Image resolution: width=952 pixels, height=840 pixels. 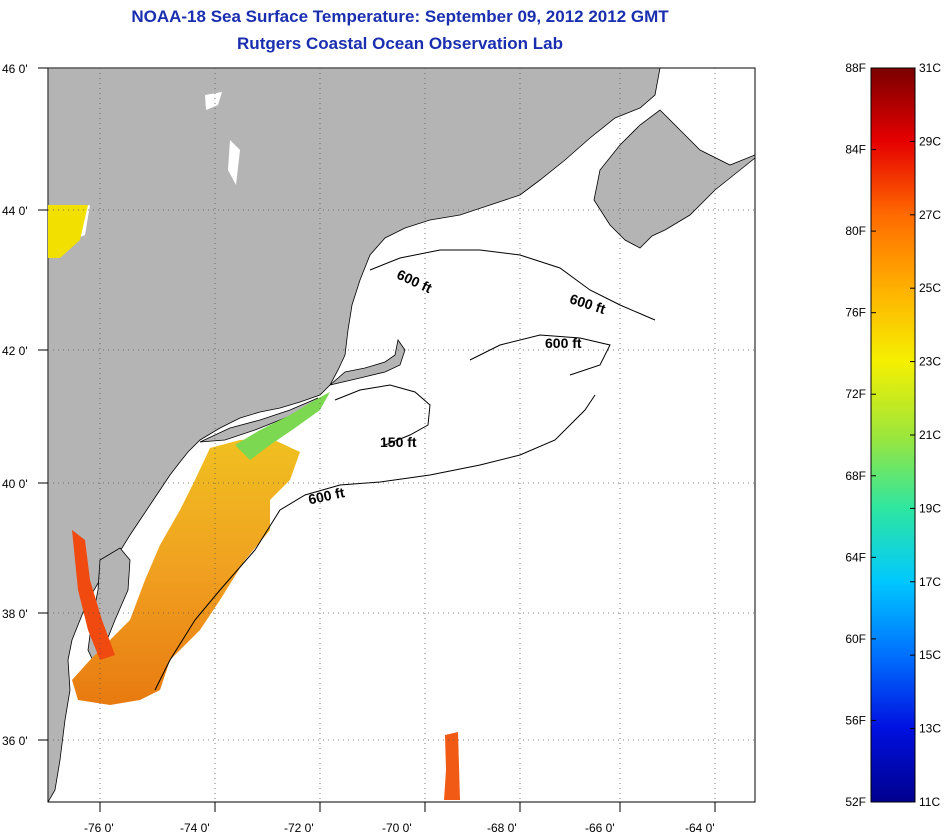 I want to click on lon-tick-label: -74 0', so click(x=195, y=828).